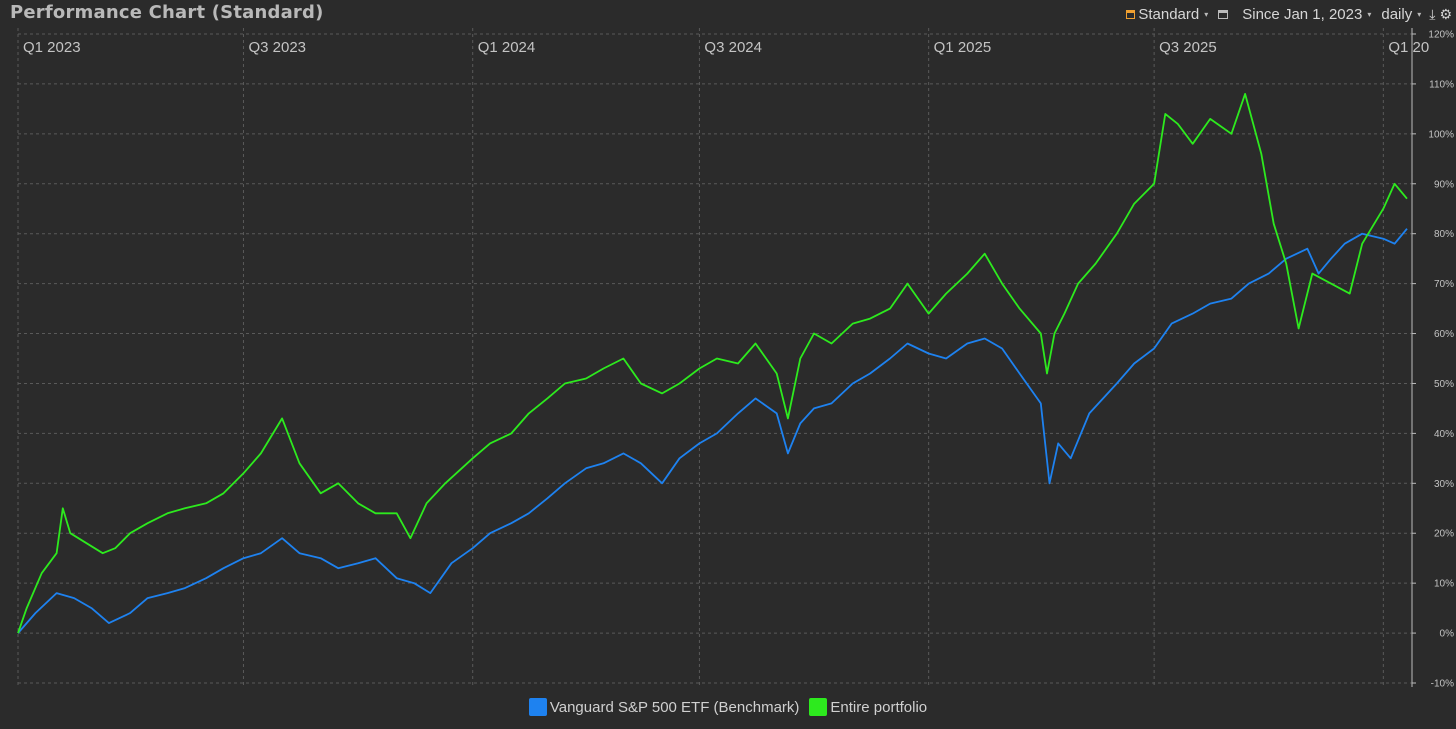  I want to click on y-tick-label: 110%, so click(1441, 84).